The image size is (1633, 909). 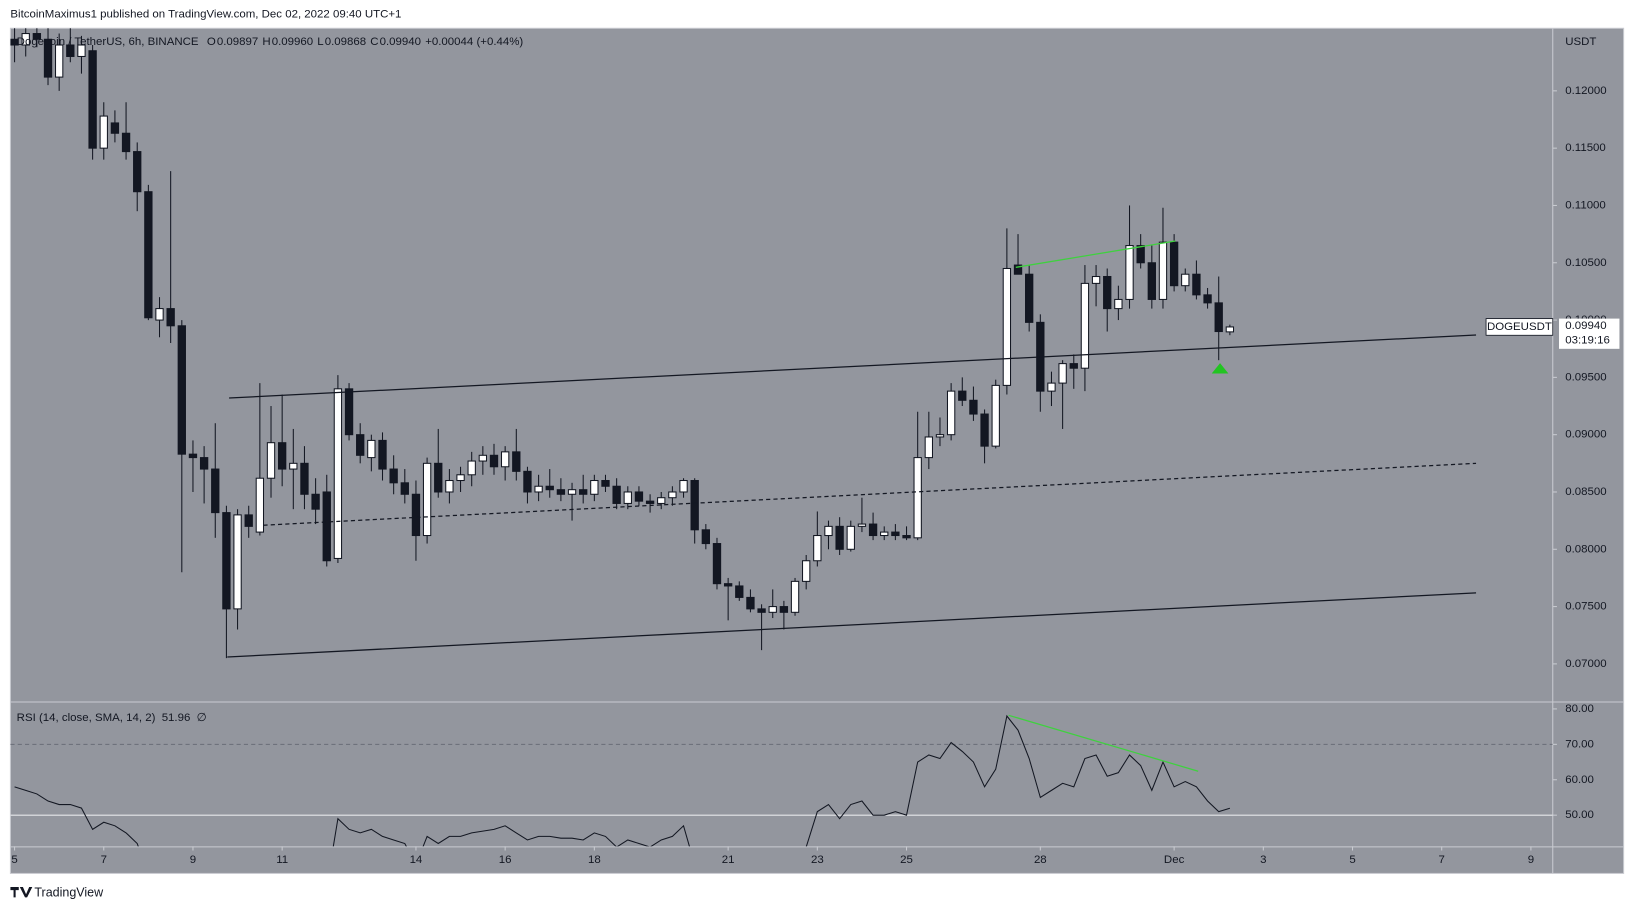 I want to click on x-tick-label: 5, so click(x=1352, y=860).